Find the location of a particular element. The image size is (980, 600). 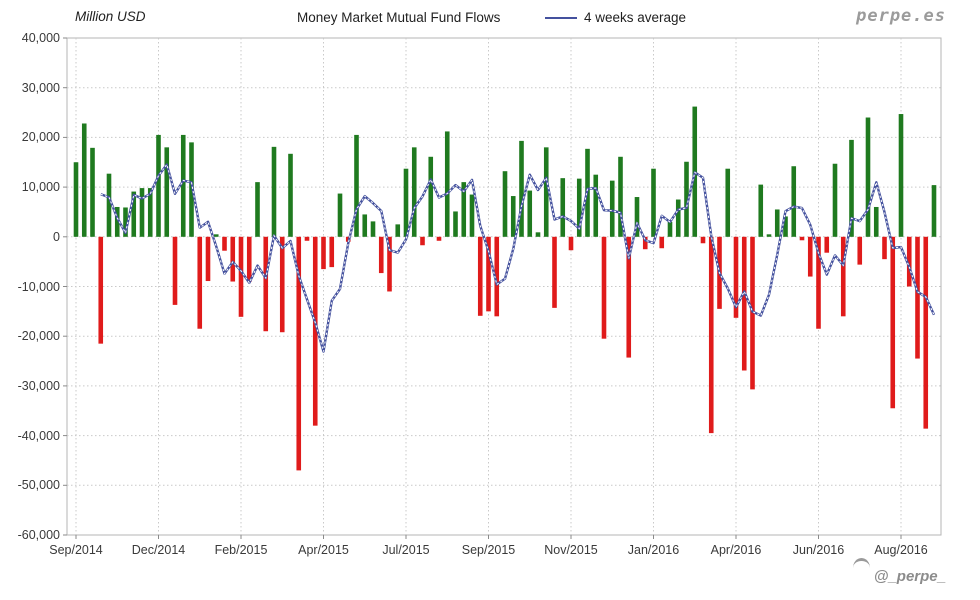

site-watermark: perpe.es is located at coordinates (901, 16).